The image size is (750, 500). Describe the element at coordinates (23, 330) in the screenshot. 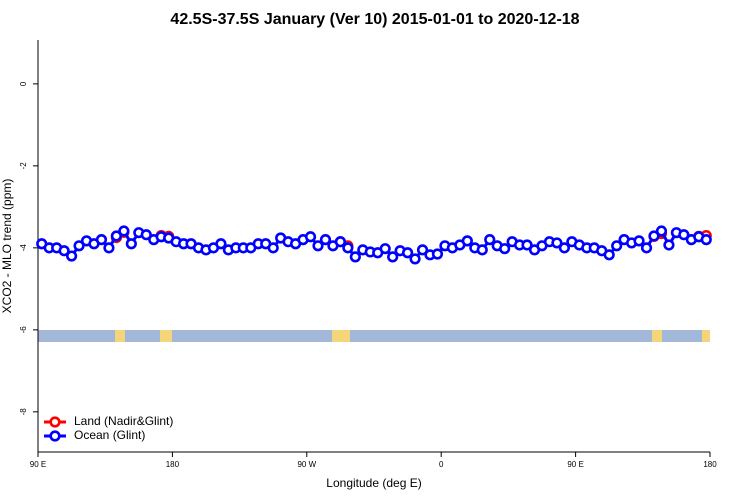

I see `y-tick-label: -6` at that location.